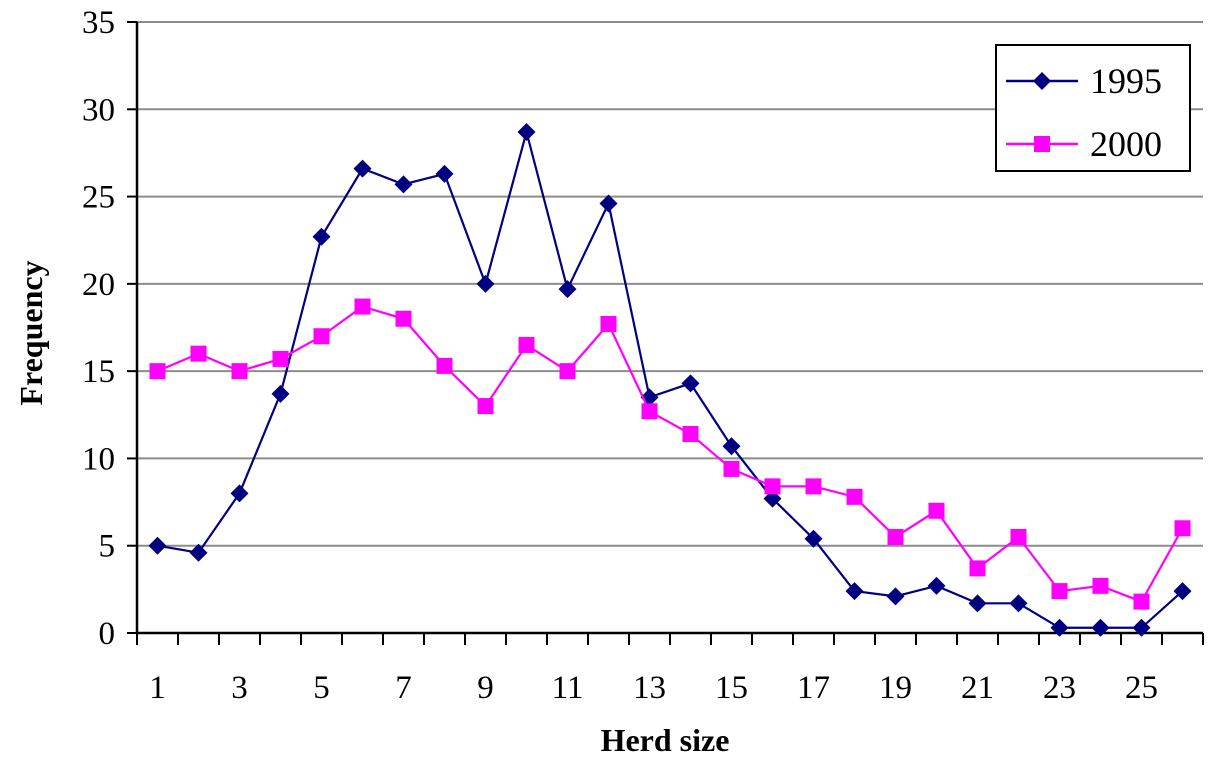  I want to click on y-tick-label: 10, so click(98, 459).